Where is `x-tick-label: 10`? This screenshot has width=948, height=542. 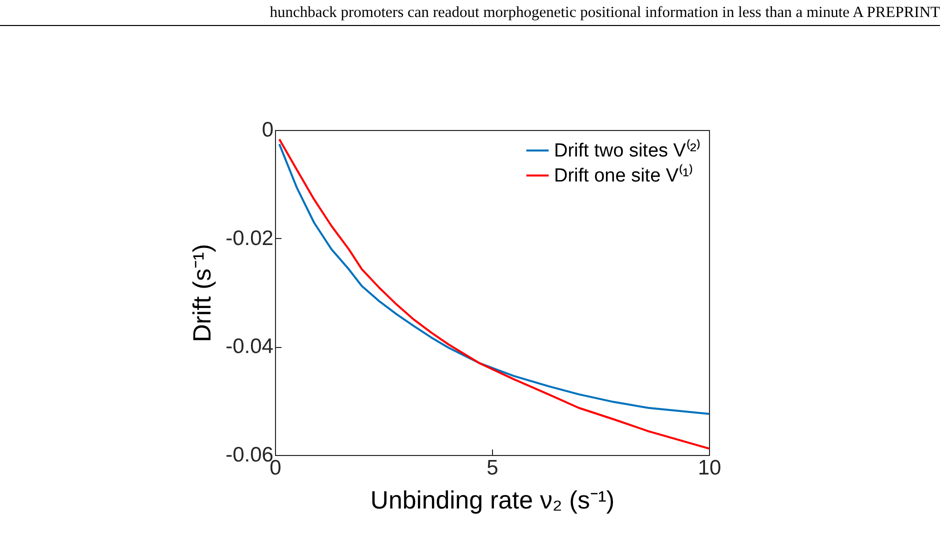
x-tick-label: 10 is located at coordinates (710, 468).